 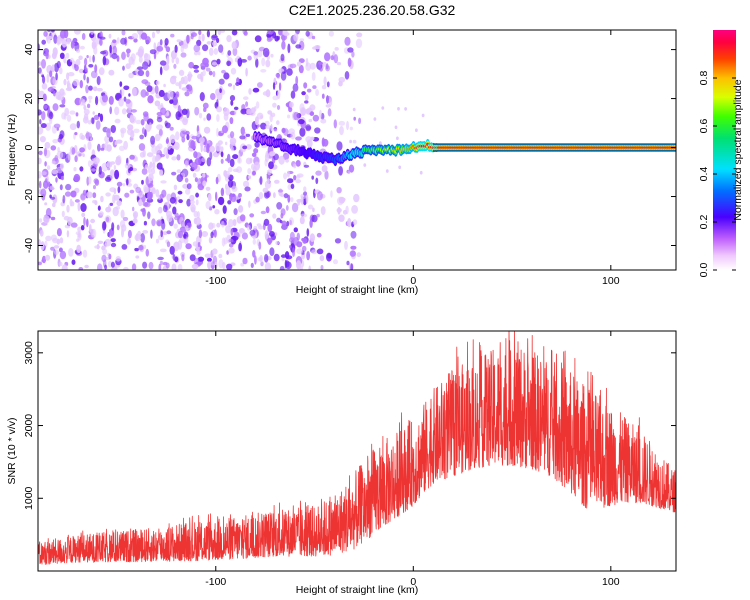 I want to click on x-tick-label: 0, so click(x=413, y=281).